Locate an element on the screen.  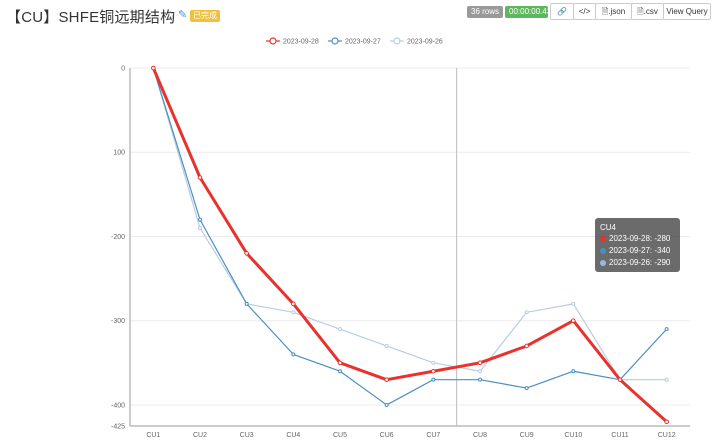
legend-label: 2023-09-26 is located at coordinates (425, 42).